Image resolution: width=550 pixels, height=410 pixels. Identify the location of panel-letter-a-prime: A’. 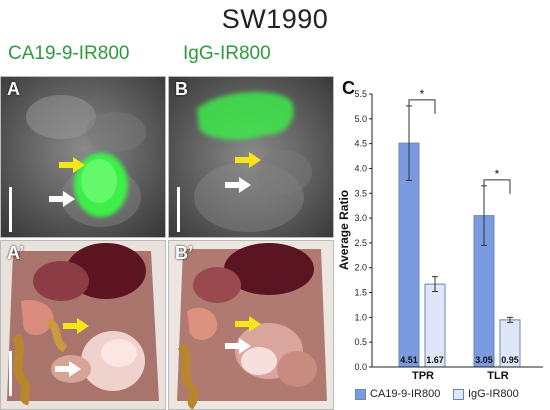
(16, 253).